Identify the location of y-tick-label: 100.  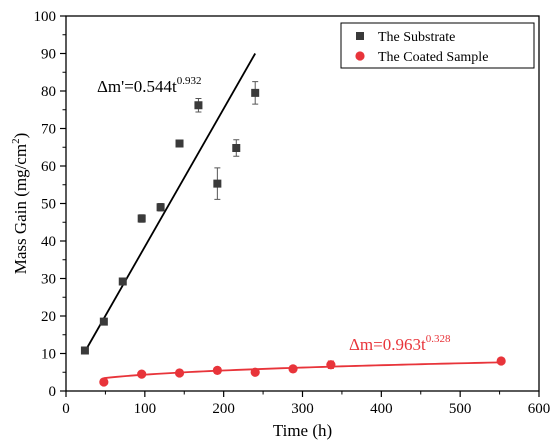
(45, 17).